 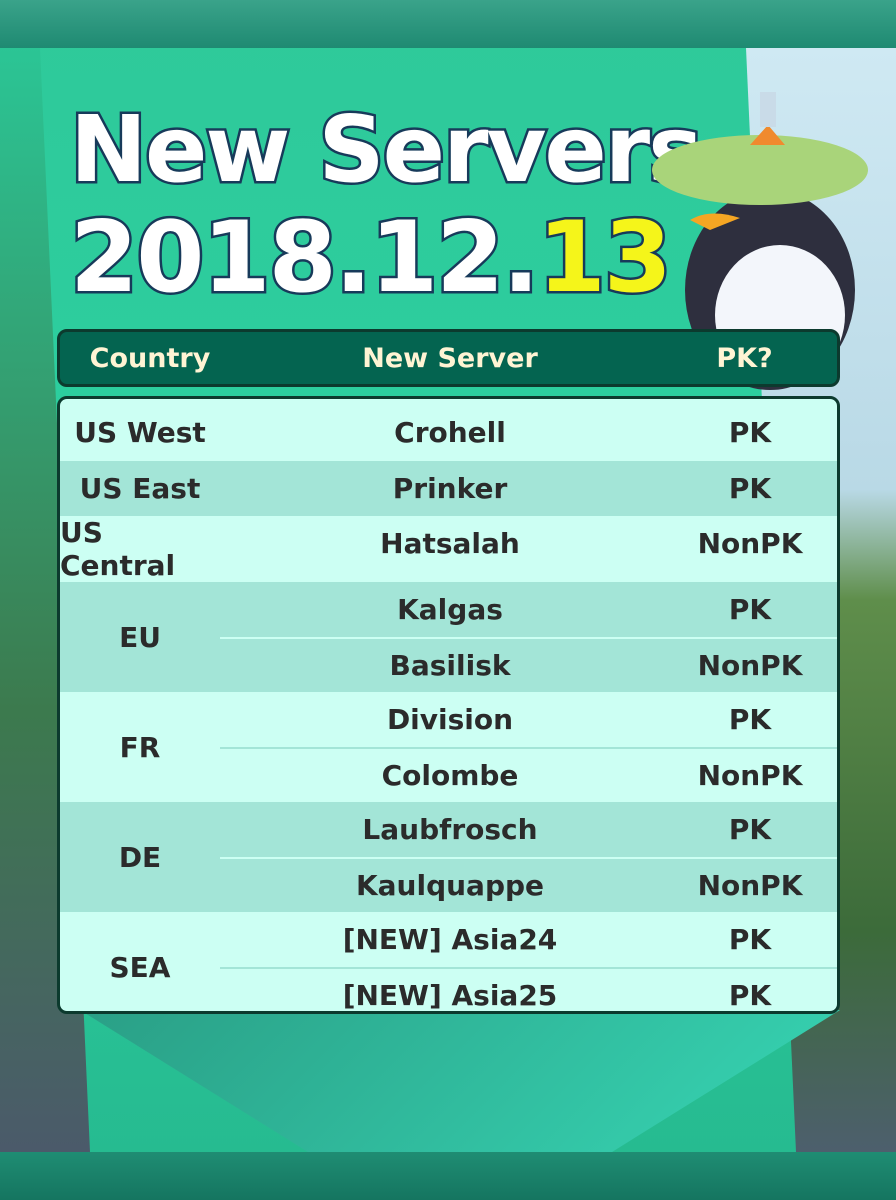 I want to click on table-row: Kaulquappe NonPK, so click(x=528, y=884).